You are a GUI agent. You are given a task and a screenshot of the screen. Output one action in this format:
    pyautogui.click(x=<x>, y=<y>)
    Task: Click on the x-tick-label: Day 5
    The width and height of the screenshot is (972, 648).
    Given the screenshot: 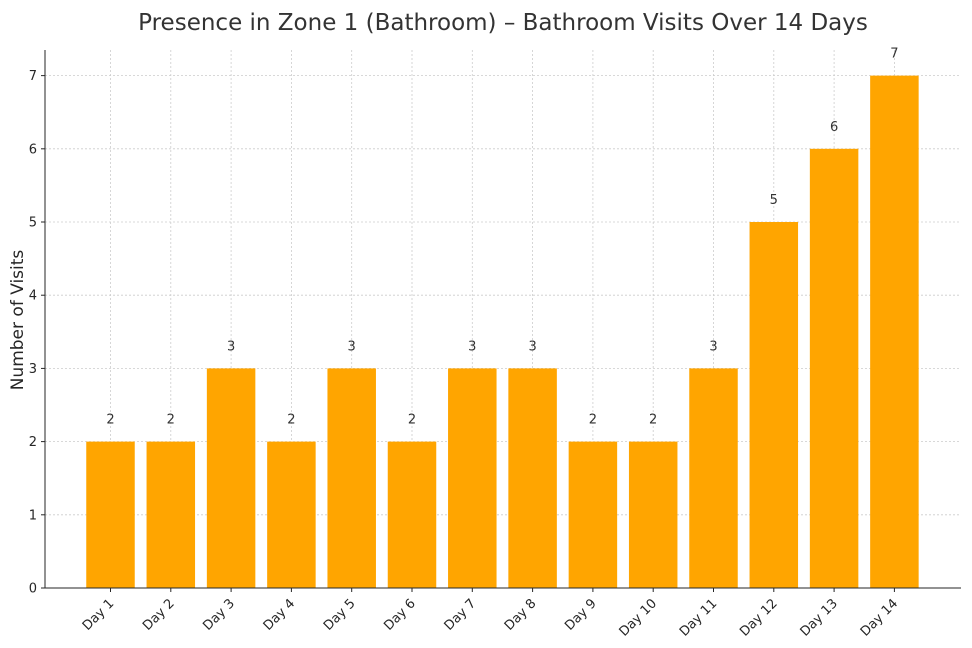 What is the action you would take?
    pyautogui.click(x=340, y=615)
    